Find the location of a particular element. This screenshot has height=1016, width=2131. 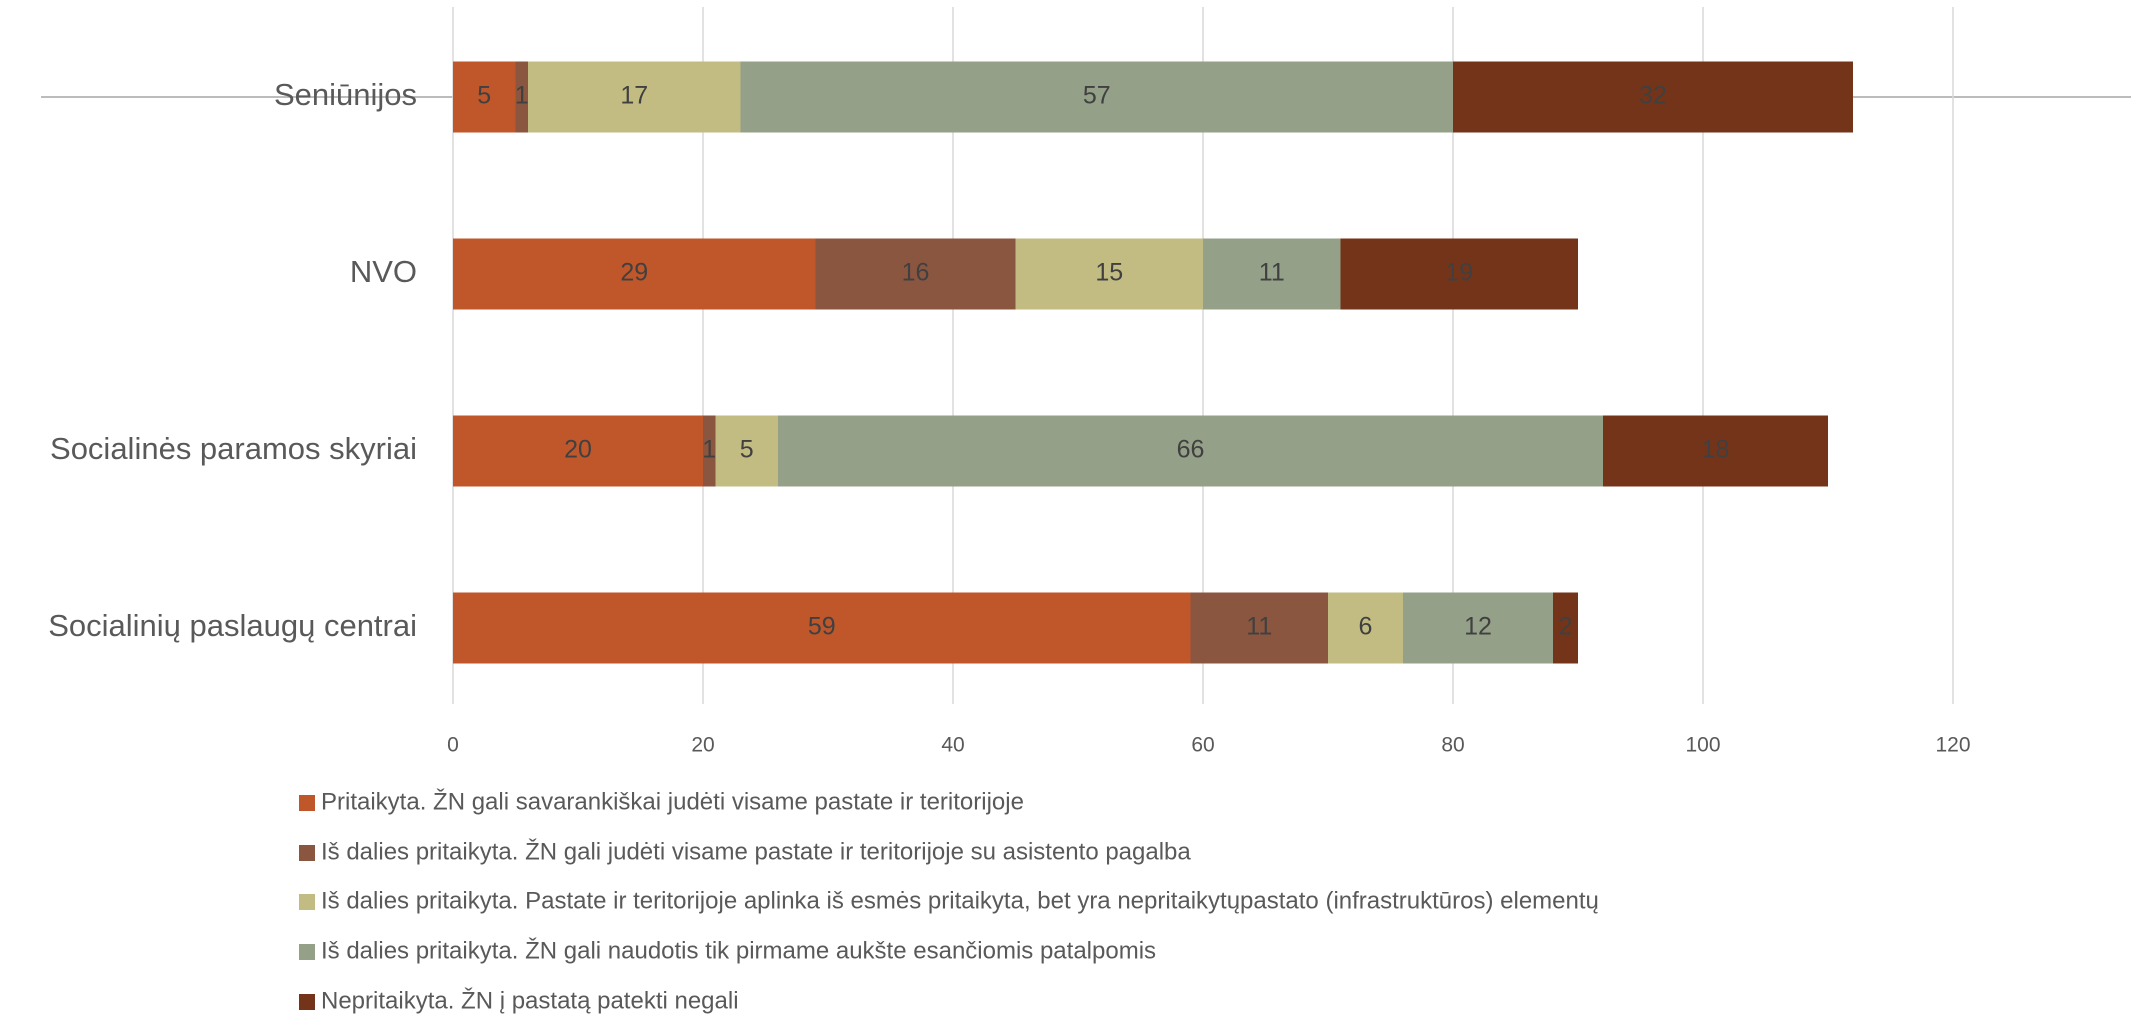

category-label: Seniūnijos is located at coordinates (345, 94).